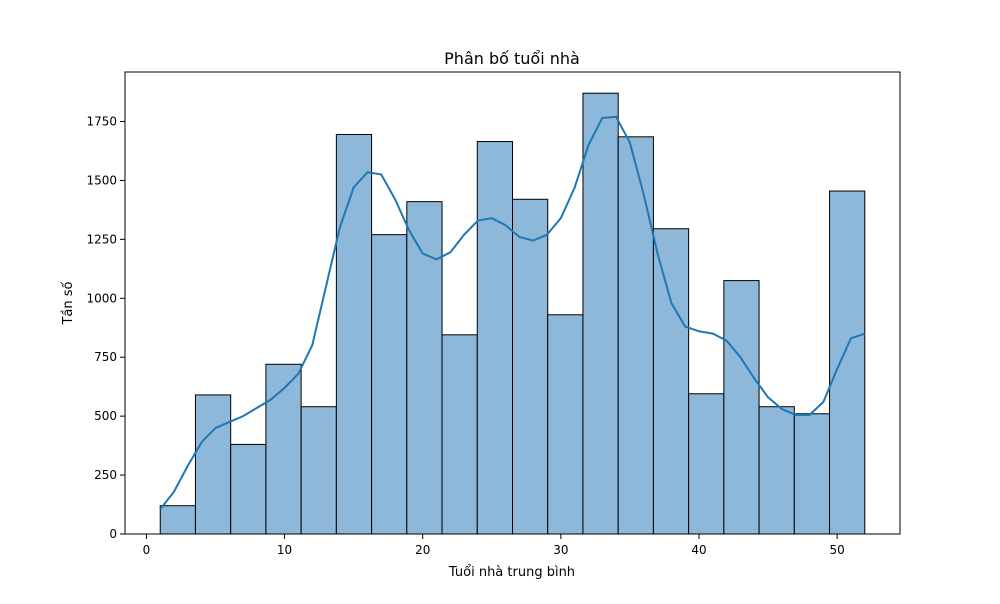 Image resolution: width=1000 pixels, height=604 pixels. I want to click on x-axis-label: Tuổi nhà trung bình, so click(511, 572).